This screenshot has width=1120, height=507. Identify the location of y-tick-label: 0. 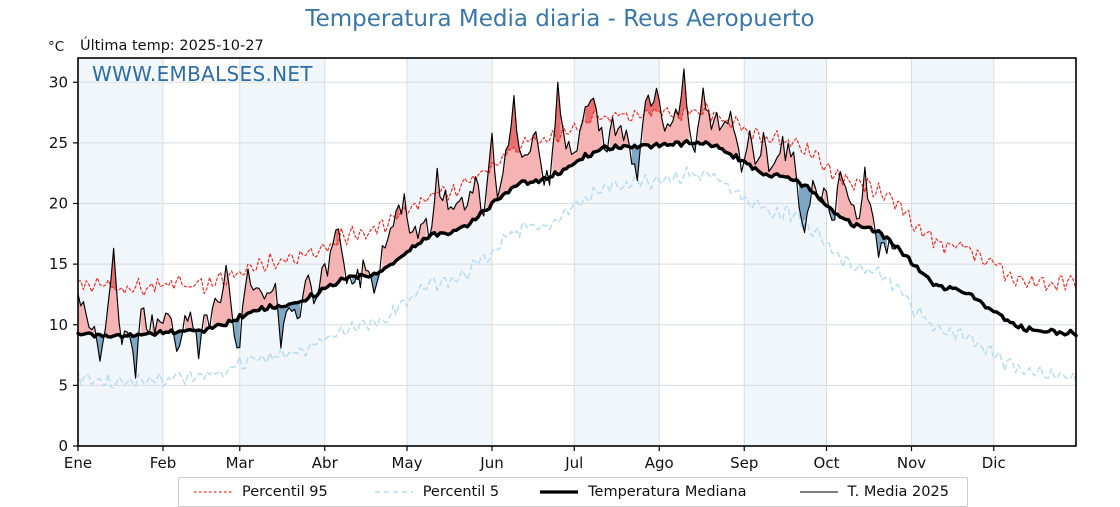
(63, 446).